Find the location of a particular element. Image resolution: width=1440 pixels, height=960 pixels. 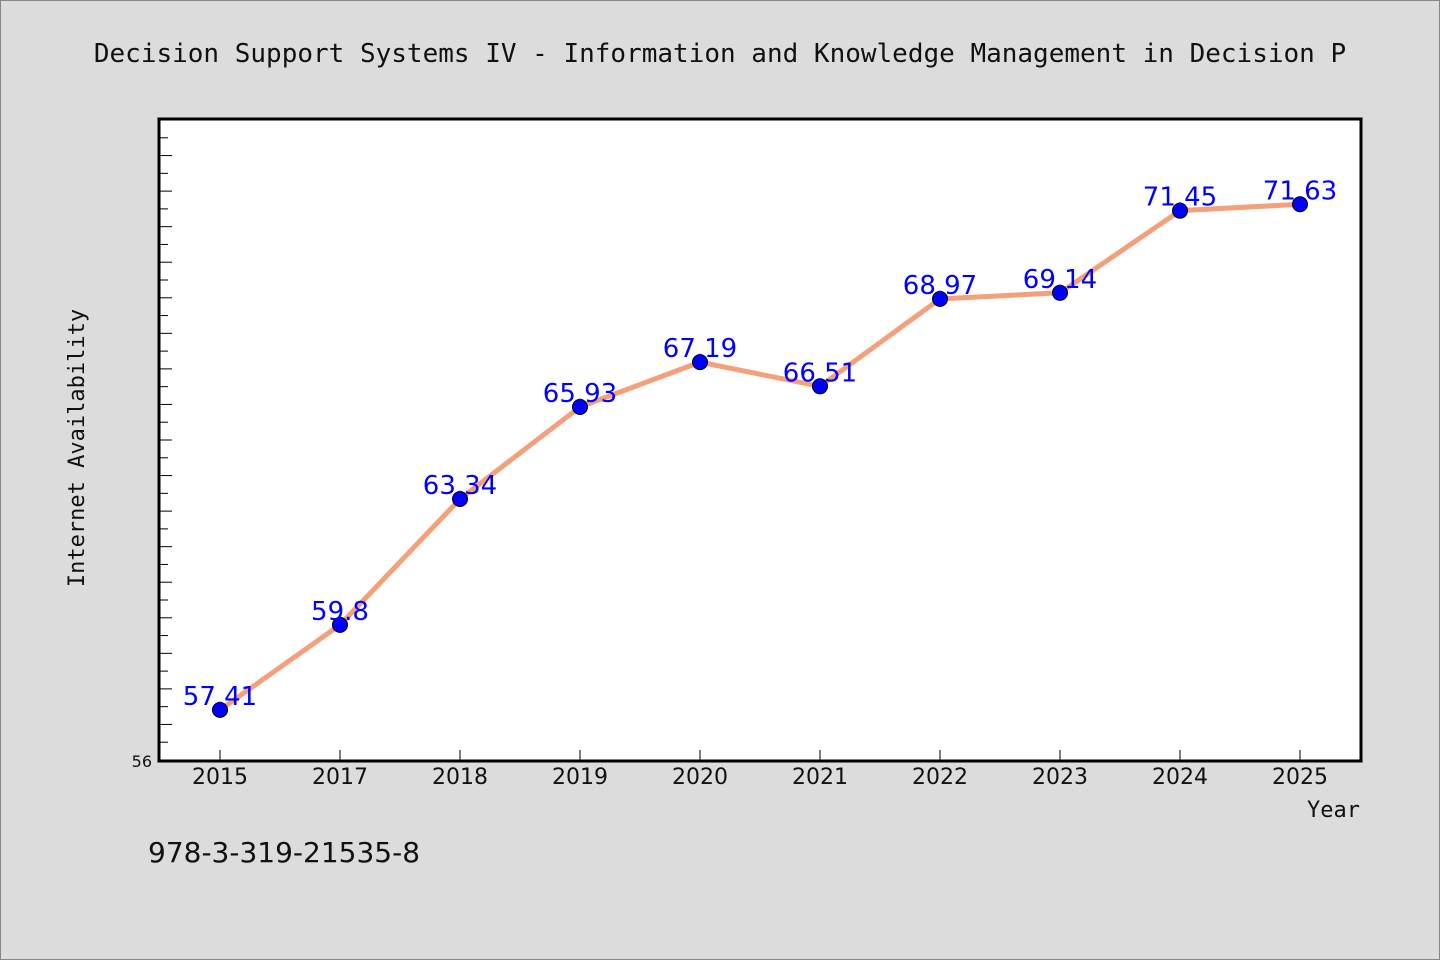

data-label: 68.97 is located at coordinates (940, 286).